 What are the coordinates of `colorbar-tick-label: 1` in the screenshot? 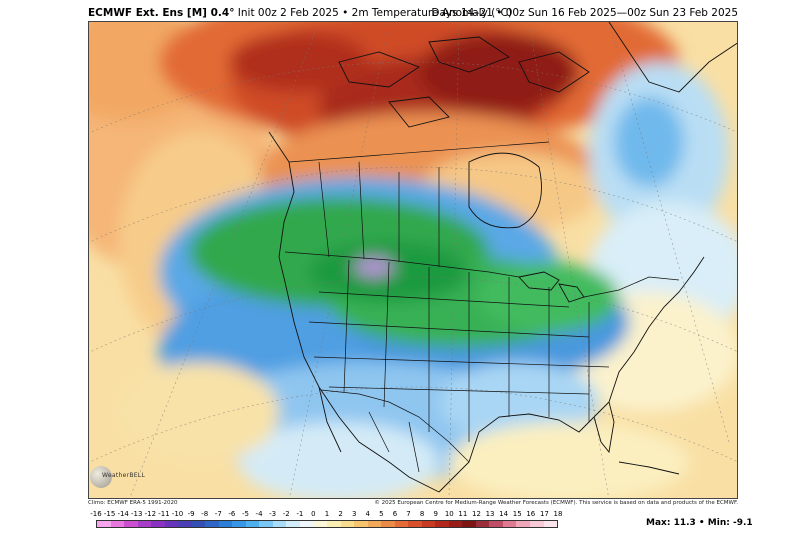 It's located at (327, 514).